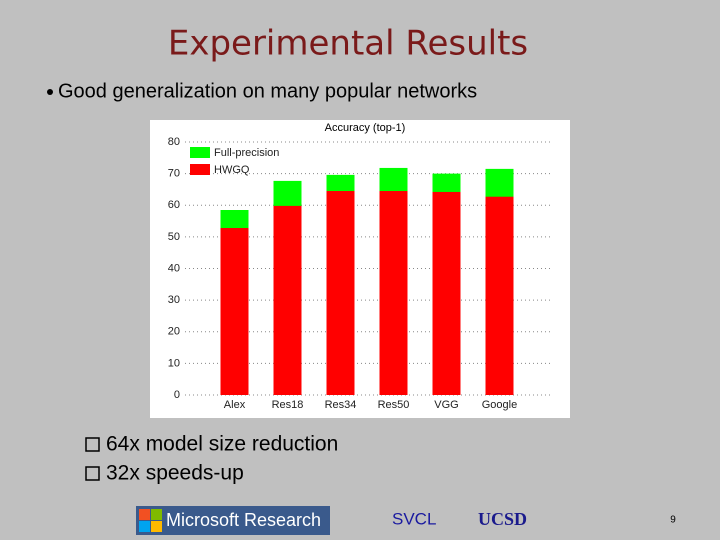  Describe the element at coordinates (174, 174) in the screenshot. I see `y-tick-label: 70` at that location.